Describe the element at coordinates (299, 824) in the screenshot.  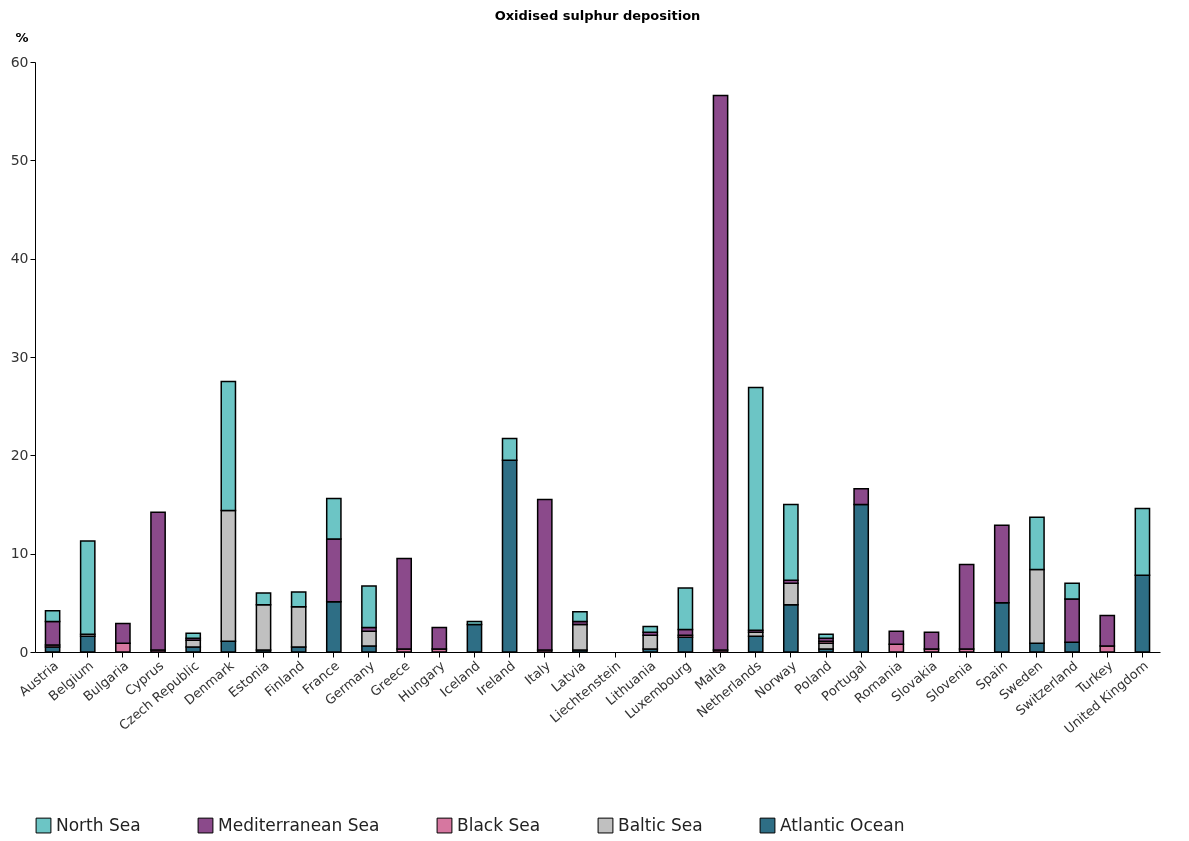
I see `legend-label: Mediterranean Sea` at that location.